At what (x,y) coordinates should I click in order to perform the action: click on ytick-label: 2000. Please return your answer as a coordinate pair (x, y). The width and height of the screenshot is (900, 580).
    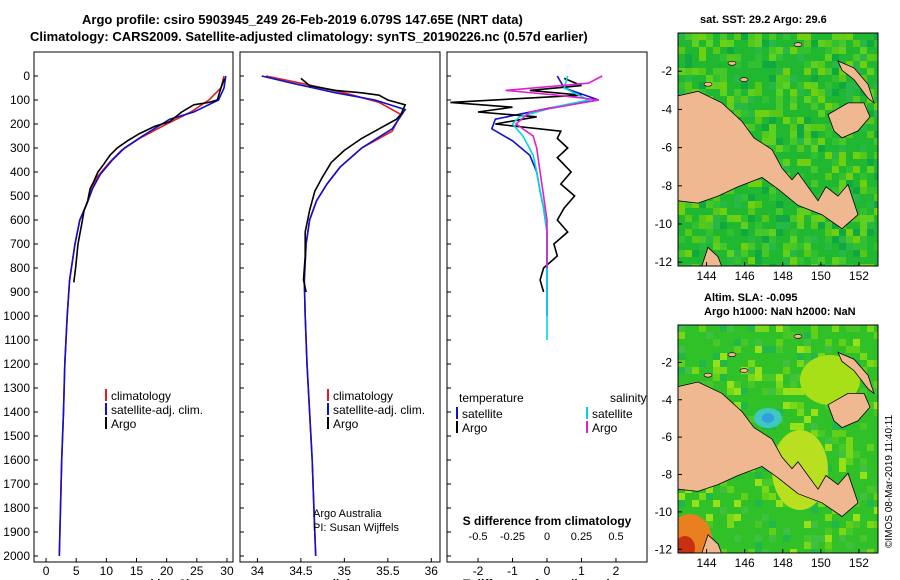
    Looking at the image, I should click on (16, 556).